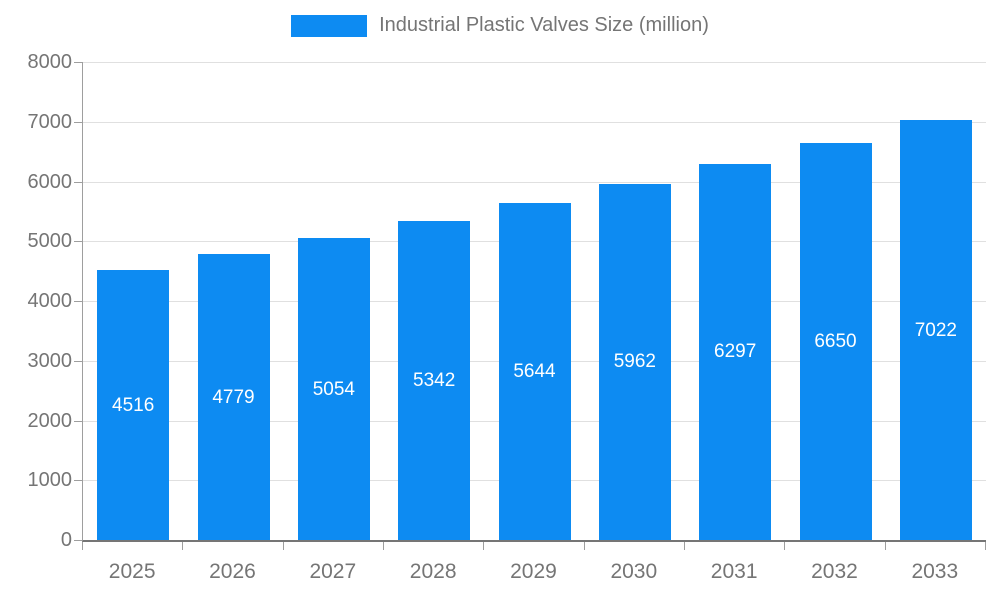 The width and height of the screenshot is (1000, 600). I want to click on x-axis-tick-label: 2033, so click(935, 571).